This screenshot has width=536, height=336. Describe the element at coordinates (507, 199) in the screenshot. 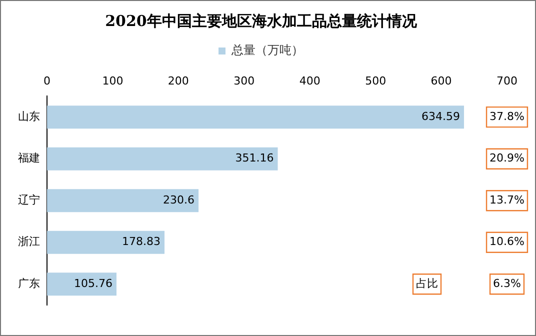

I see `annotation: 13.7%` at that location.